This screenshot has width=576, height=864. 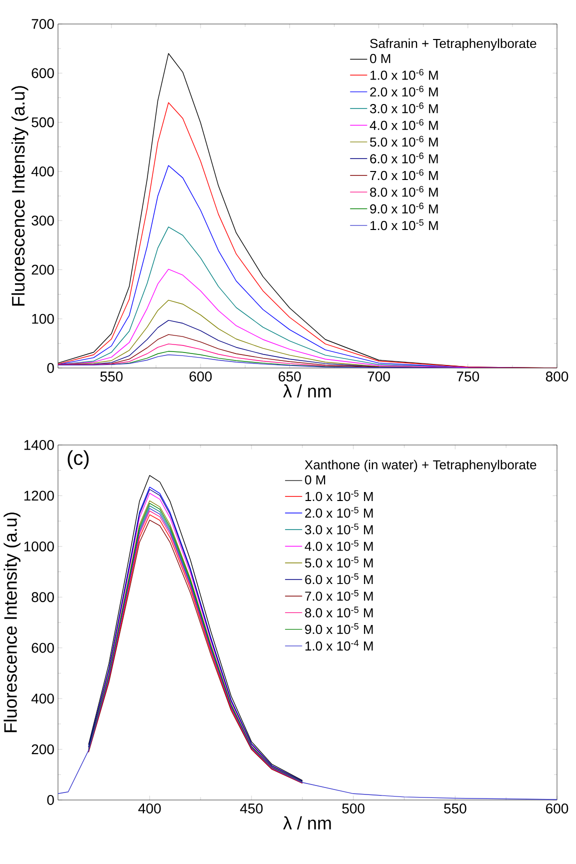 I want to click on legend-label: 1.0 x 10$^{-4}$ M, so click(x=339, y=645).